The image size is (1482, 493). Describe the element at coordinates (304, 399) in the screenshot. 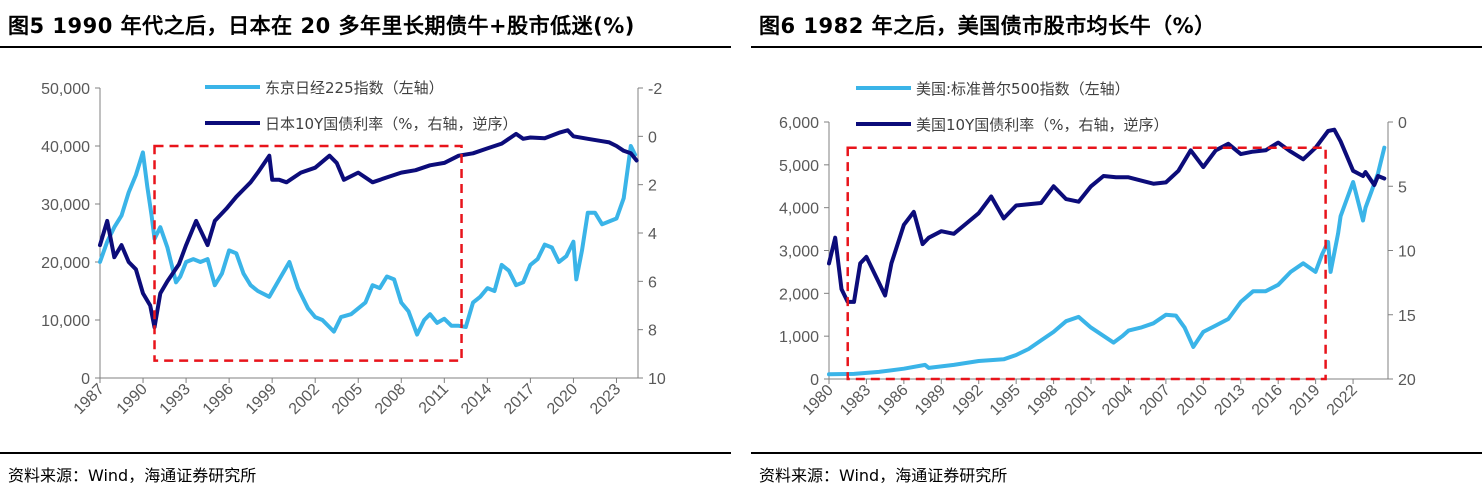

I see `x-tick-label: 2002` at that location.